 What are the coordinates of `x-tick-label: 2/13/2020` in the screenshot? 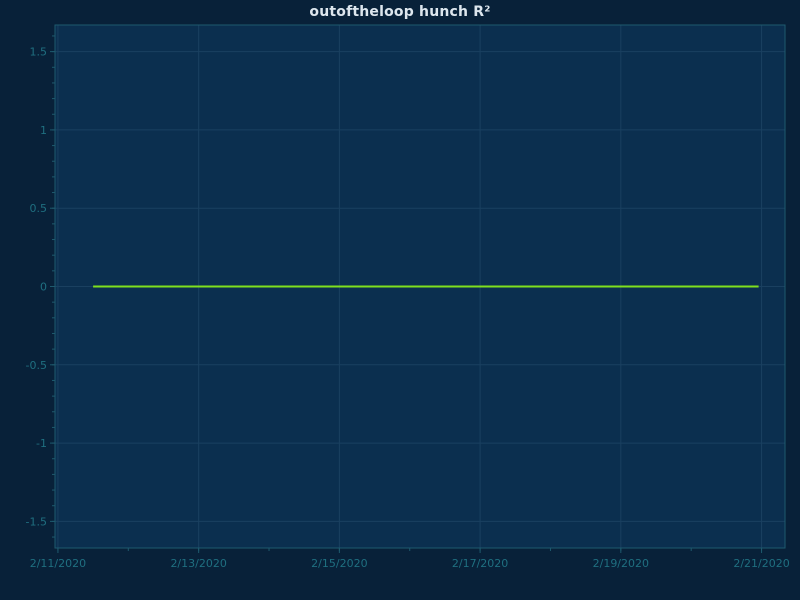 It's located at (198, 563).